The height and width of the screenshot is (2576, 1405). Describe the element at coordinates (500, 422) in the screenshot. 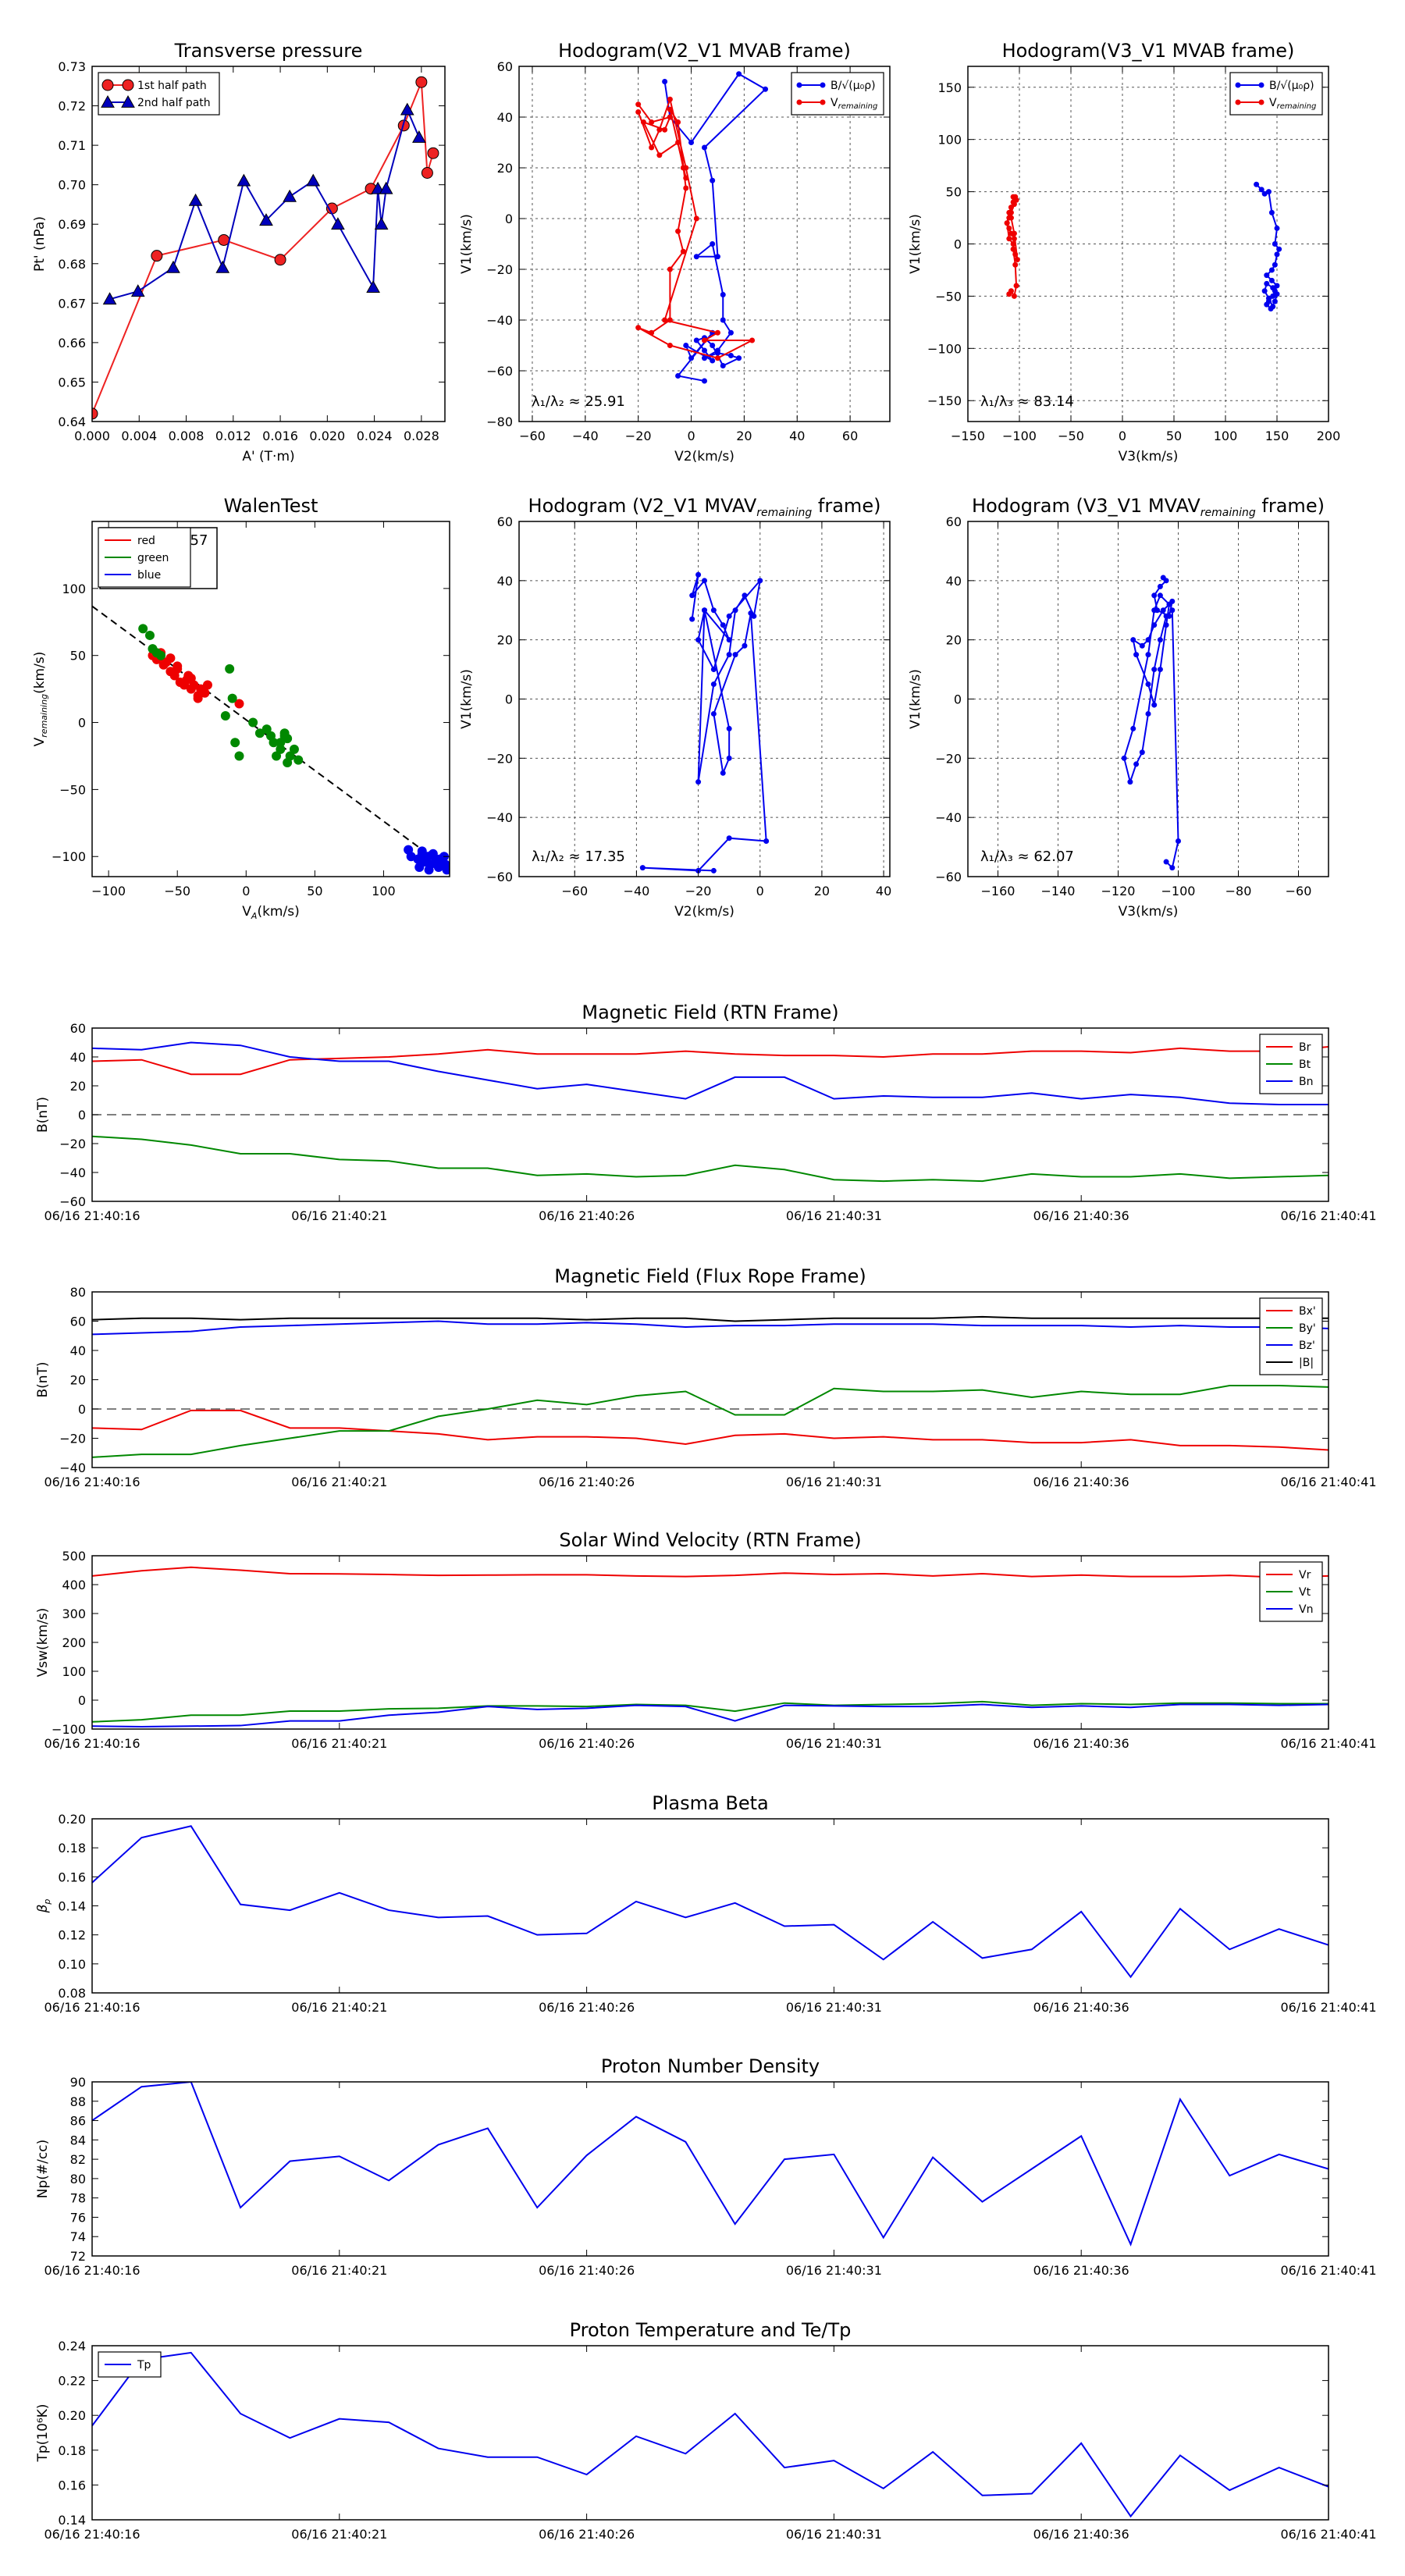

I see `y-tick-label: −80` at that location.